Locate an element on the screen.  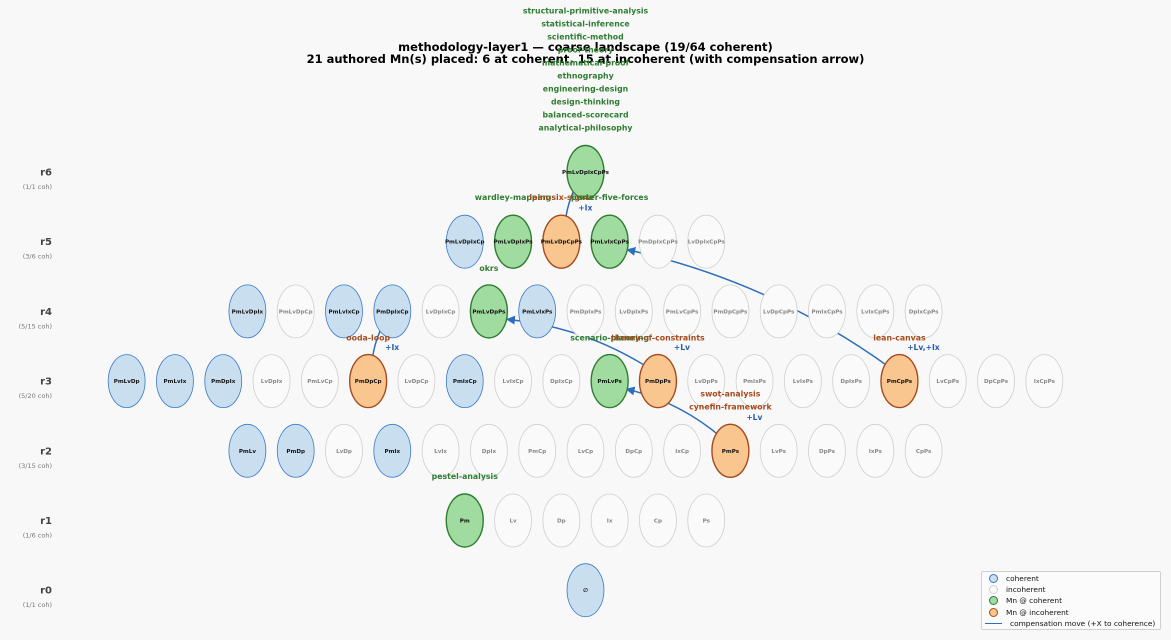
node-label: PmLvDpCpPs is located at coordinates (562, 243).